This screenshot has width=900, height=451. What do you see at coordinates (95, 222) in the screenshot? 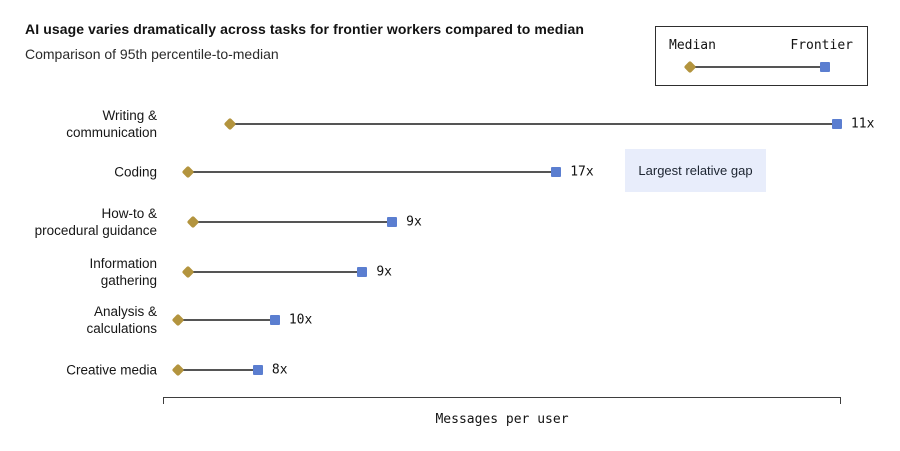
I see `category-label: How-to & procedural guidance` at bounding box center [95, 222].